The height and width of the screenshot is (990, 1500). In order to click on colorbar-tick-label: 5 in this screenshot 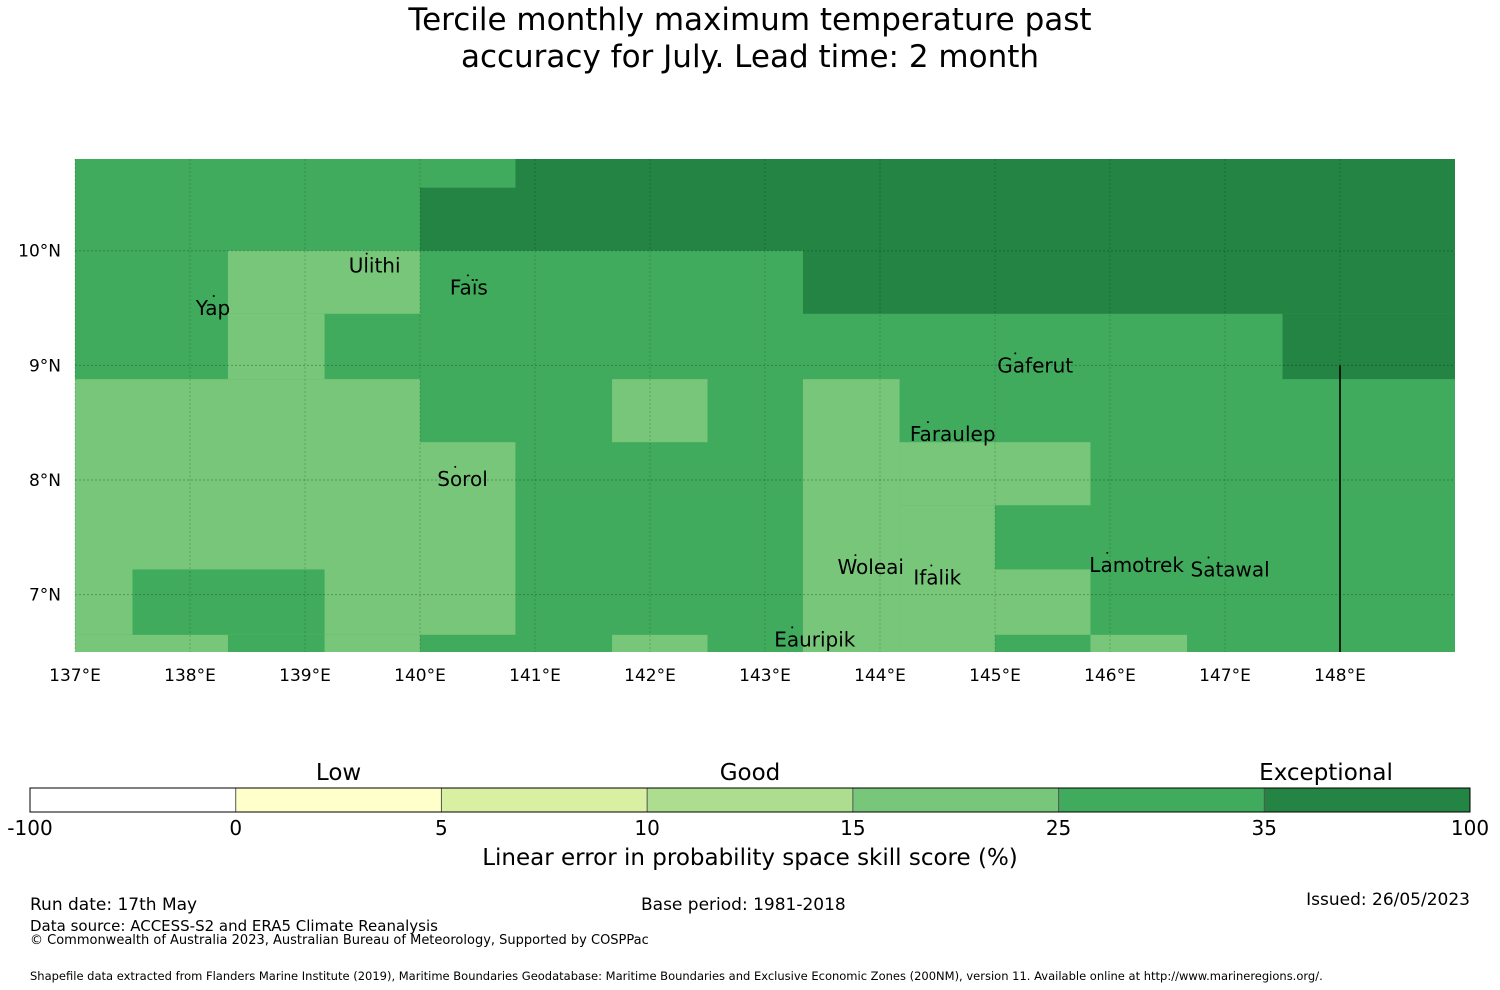, I will do `click(441, 828)`.